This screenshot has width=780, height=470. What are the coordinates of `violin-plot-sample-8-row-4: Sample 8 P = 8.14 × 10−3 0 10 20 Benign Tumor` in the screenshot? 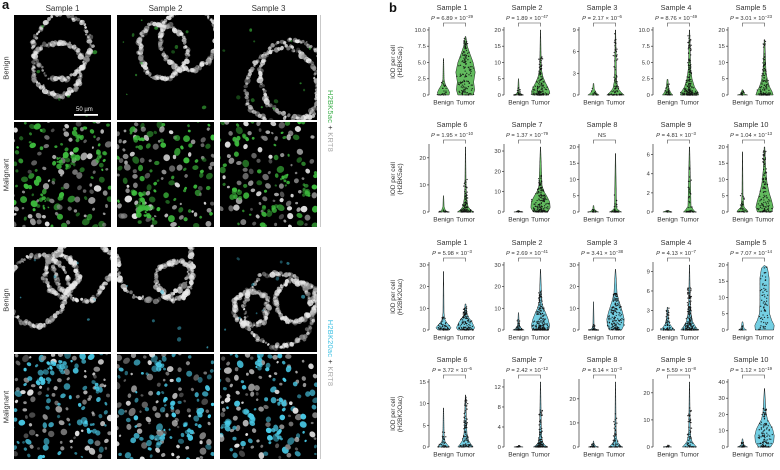 It's located at (592, 410).